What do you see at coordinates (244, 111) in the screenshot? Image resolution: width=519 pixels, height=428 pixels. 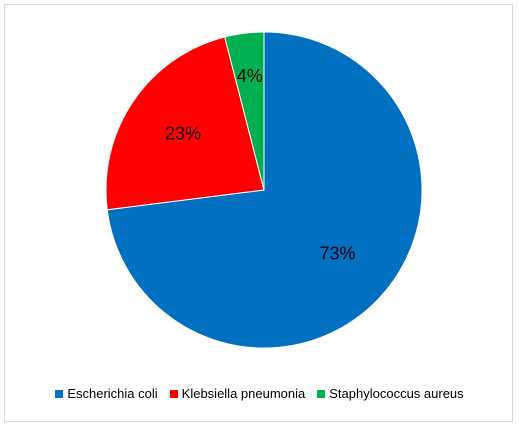 I see `pie-slice-staphylococcus-aureus` at bounding box center [244, 111].